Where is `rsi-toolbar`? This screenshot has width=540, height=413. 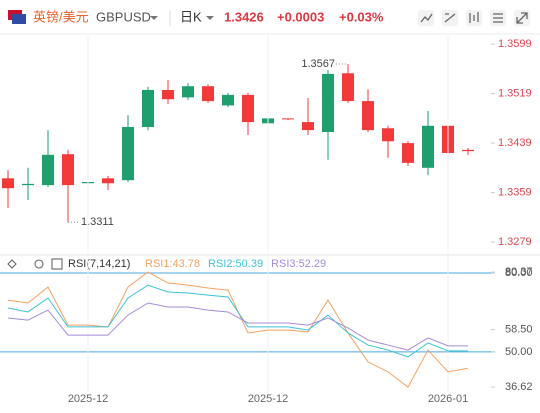
rsi-toolbar is located at coordinates (35, 264).